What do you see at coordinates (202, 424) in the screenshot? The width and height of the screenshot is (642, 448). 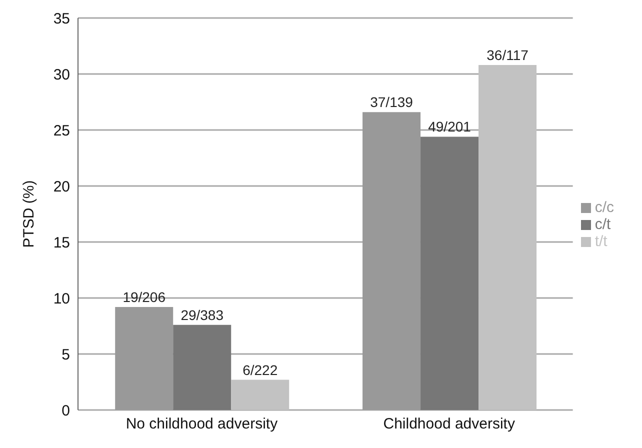 I see `x-tick-label: No childhood adversity` at bounding box center [202, 424].